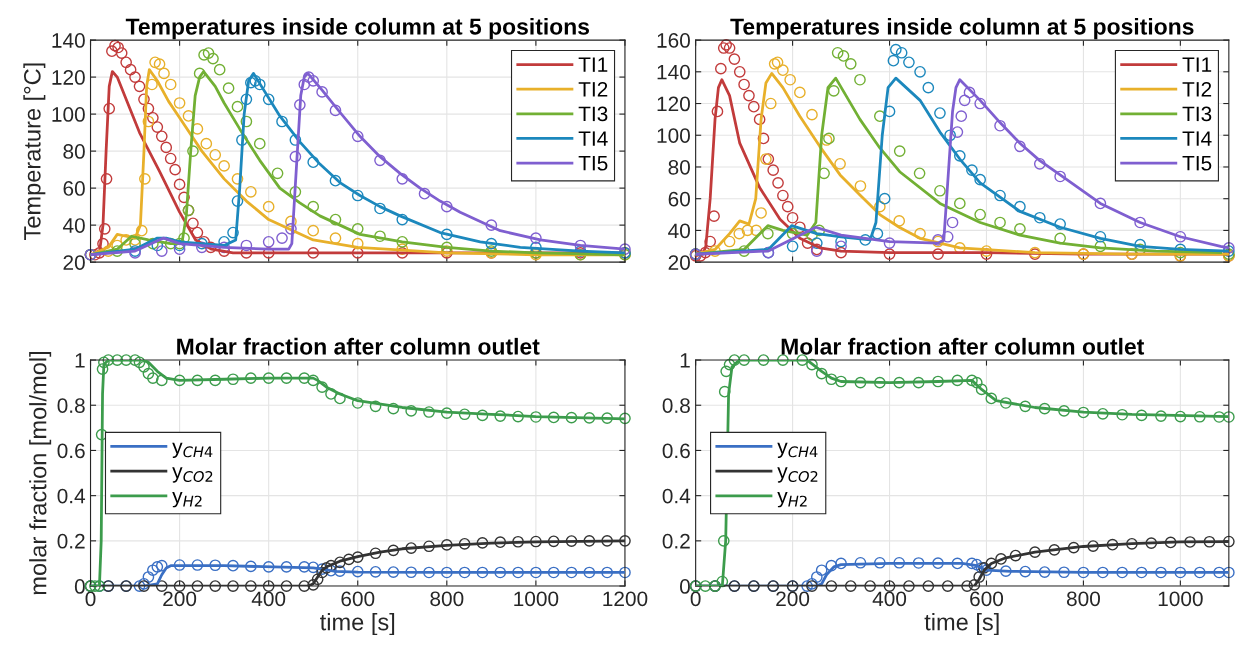  I want to click on y-axis-title: Temperature [°C], so click(34, 151).